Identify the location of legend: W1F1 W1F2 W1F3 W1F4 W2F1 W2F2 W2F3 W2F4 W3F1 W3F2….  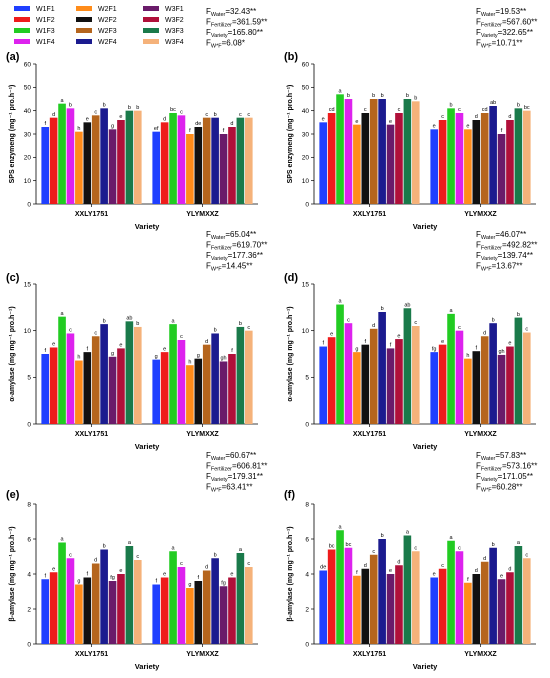
(99, 26).